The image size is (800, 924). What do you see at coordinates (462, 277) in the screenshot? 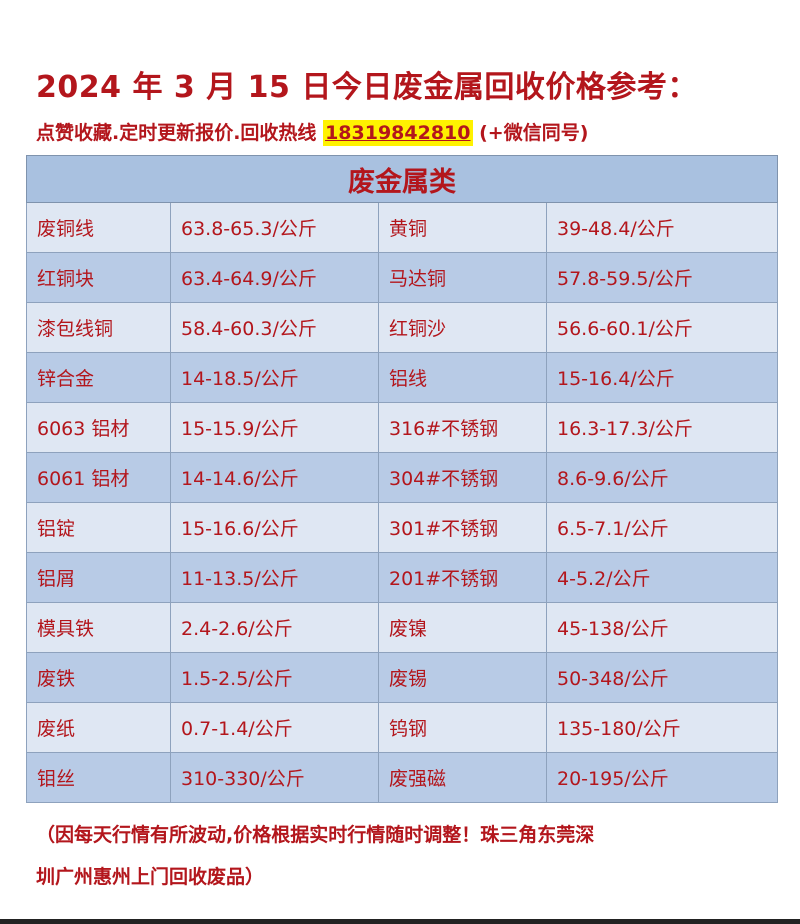
I see `item-name: 马达铜` at bounding box center [462, 277].